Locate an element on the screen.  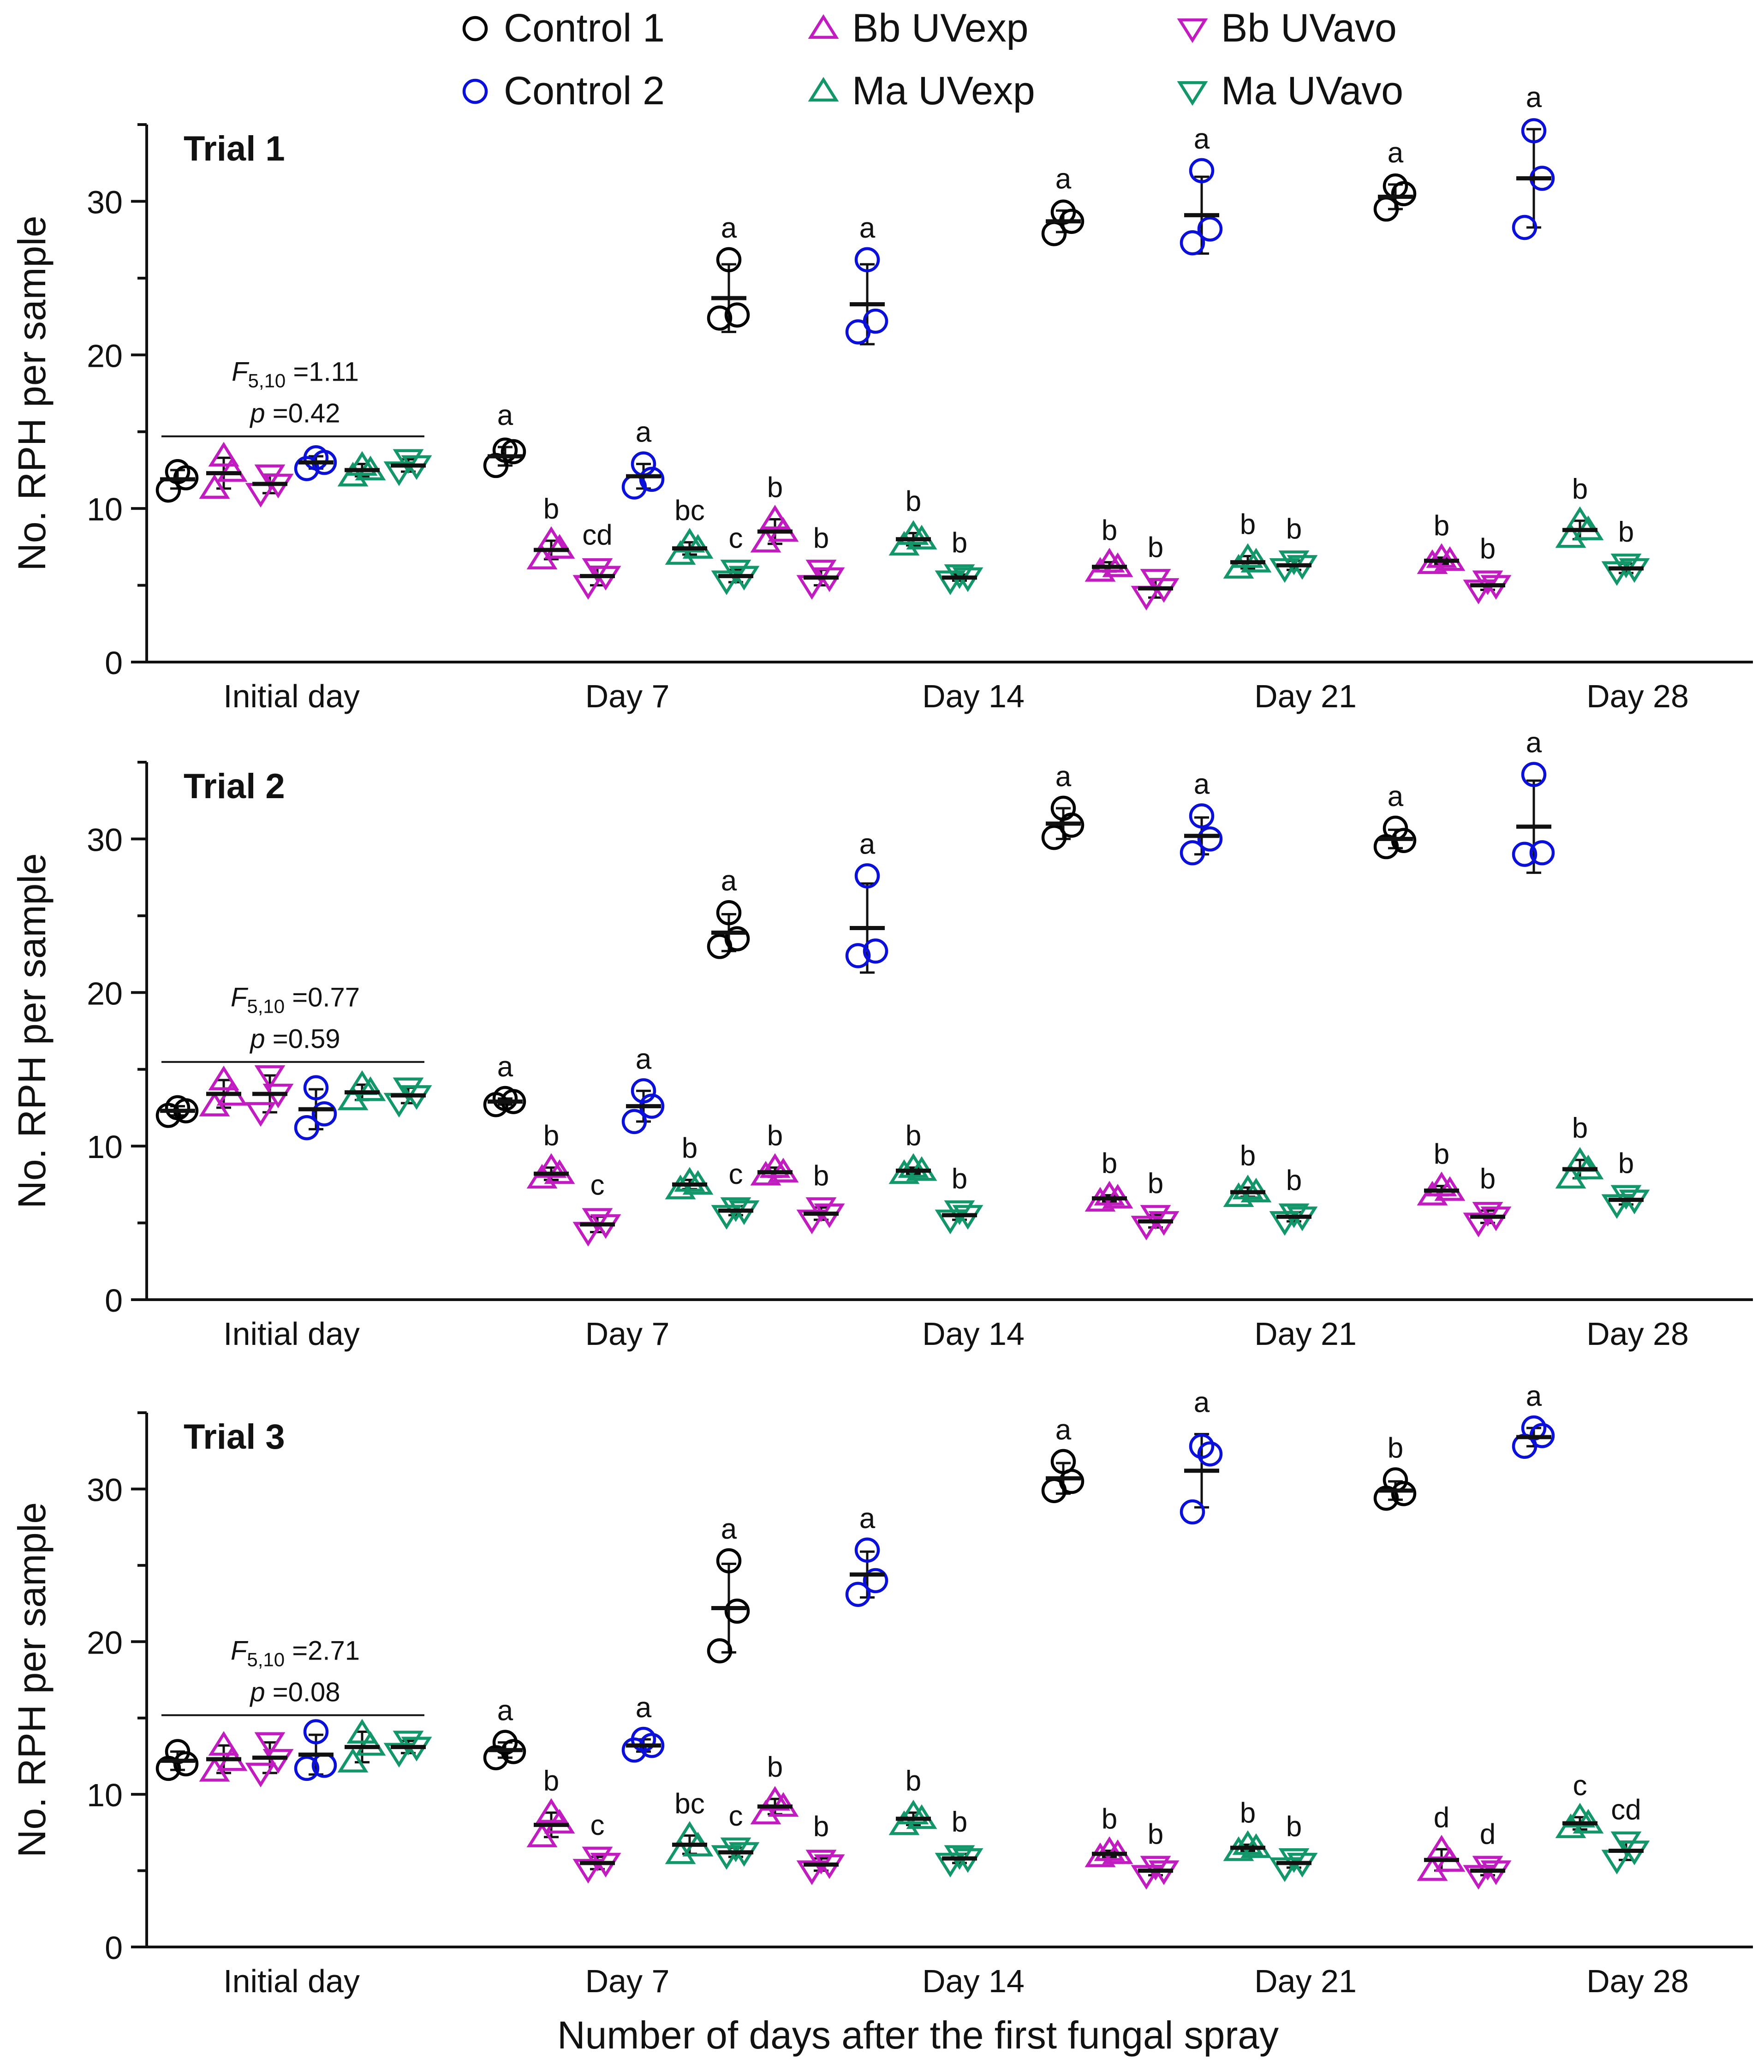
series-control-1: b is located at coordinates (1395, 1472).